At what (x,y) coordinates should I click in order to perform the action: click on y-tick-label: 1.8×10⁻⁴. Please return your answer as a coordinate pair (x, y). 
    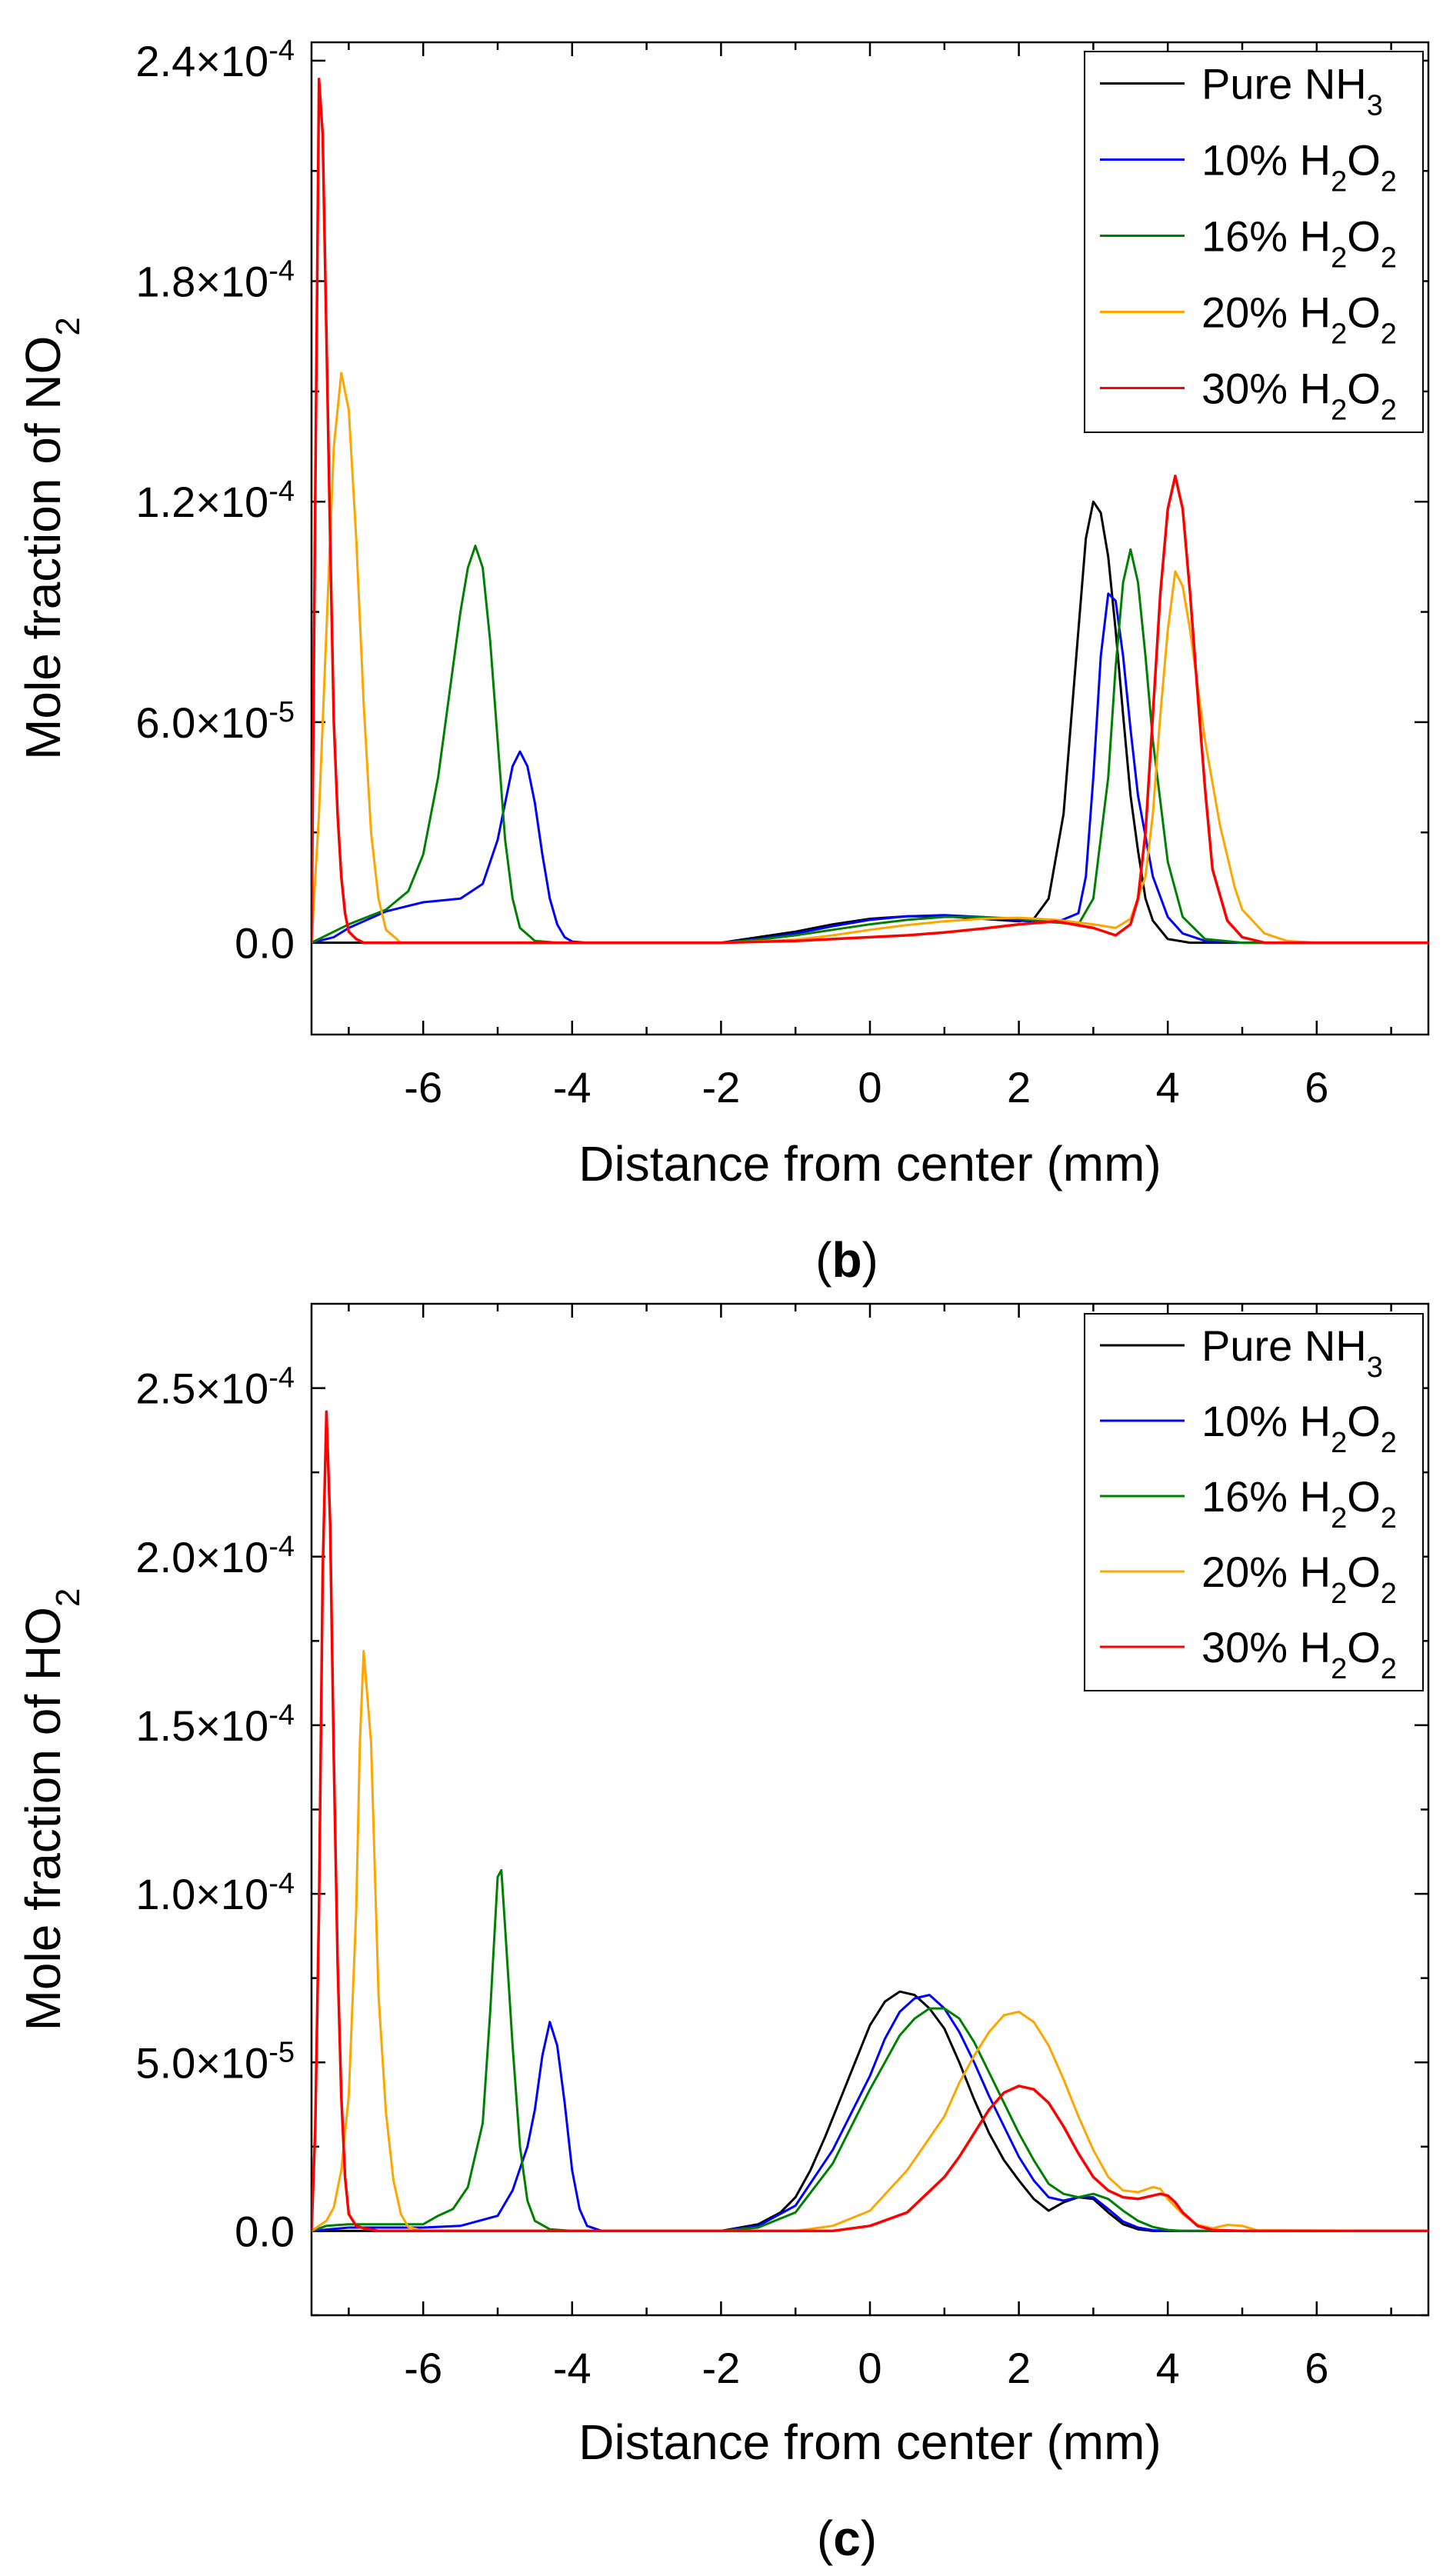
    Looking at the image, I should click on (215, 280).